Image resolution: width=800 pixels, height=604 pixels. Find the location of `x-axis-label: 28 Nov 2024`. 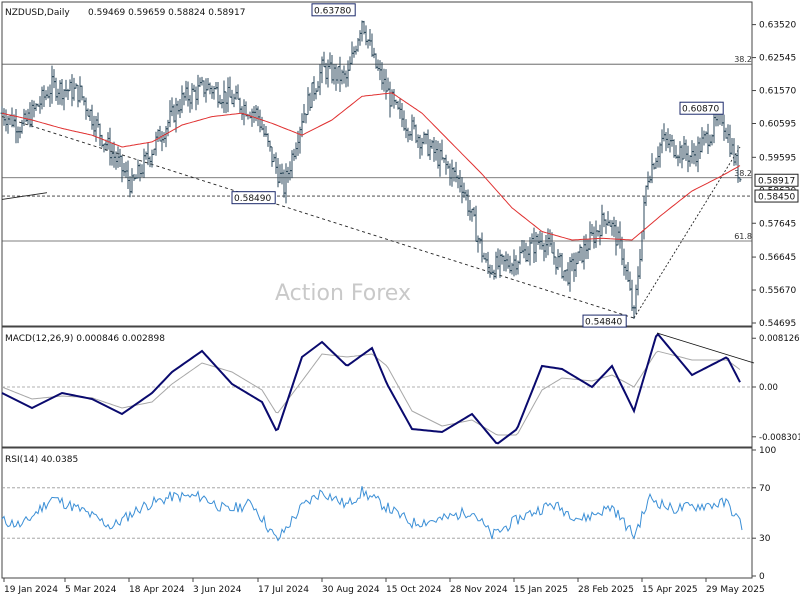

x-axis-label: 28 Nov 2024 is located at coordinates (479, 590).